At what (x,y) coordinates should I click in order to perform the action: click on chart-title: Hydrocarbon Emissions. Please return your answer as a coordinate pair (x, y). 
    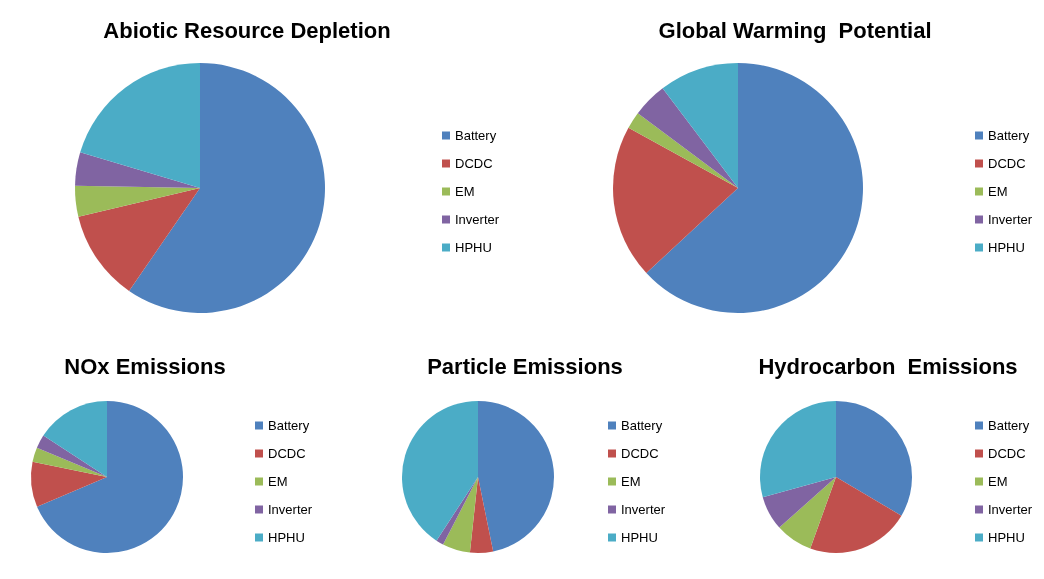
    Looking at the image, I should click on (888, 366).